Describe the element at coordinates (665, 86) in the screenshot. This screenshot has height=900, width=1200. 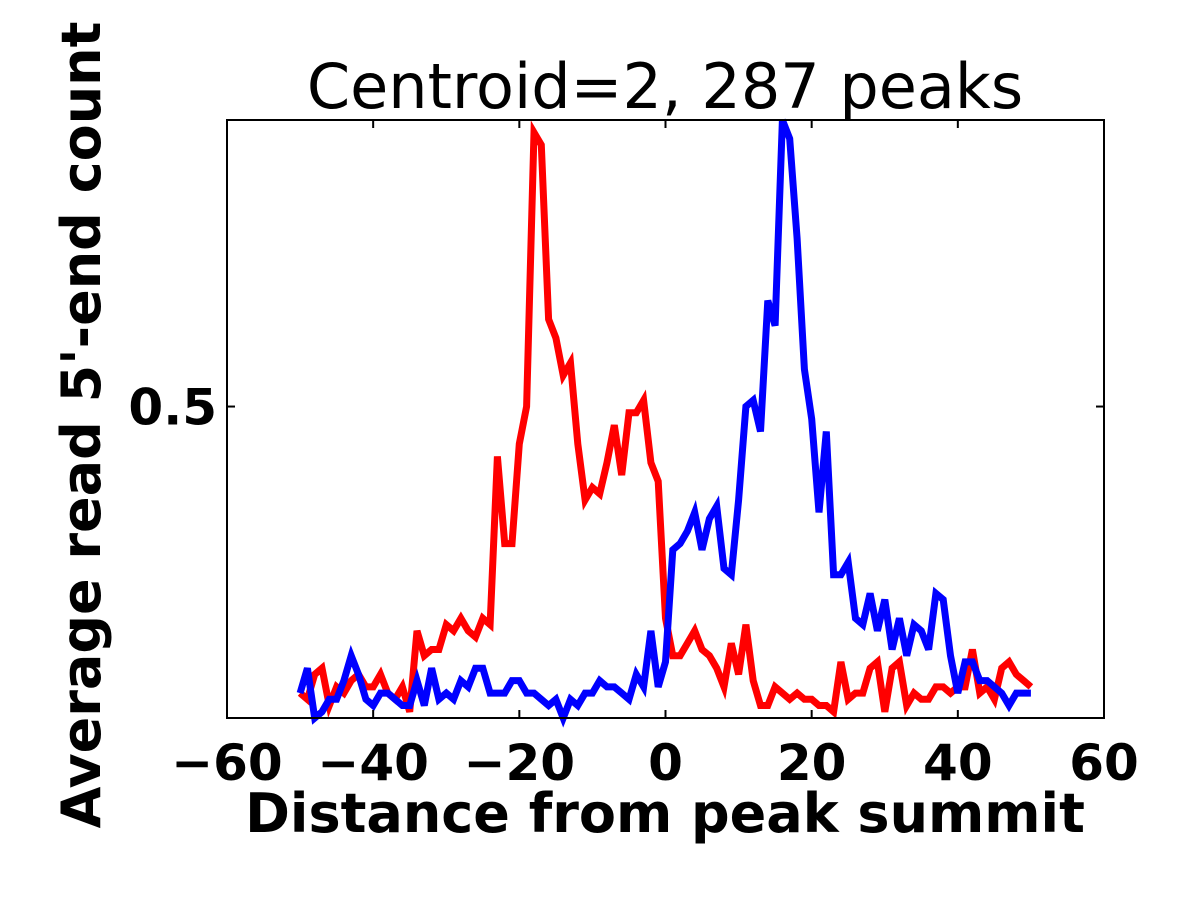
I see `chart-title: Centroid=2, 287 peaks` at that location.